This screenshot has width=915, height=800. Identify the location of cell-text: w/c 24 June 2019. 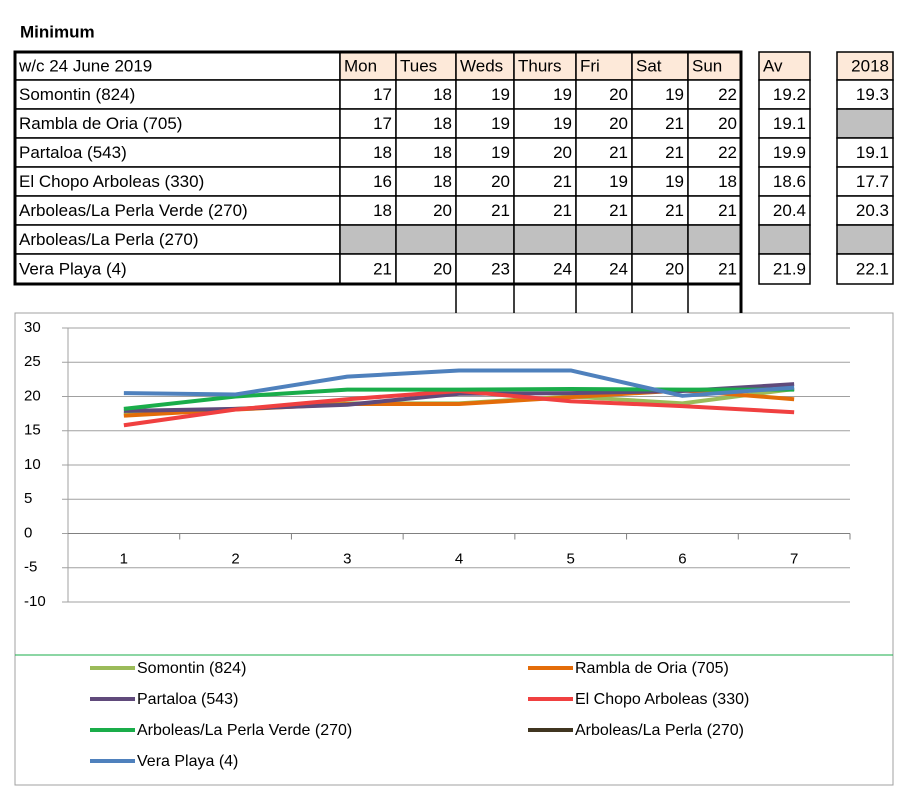
(85, 65).